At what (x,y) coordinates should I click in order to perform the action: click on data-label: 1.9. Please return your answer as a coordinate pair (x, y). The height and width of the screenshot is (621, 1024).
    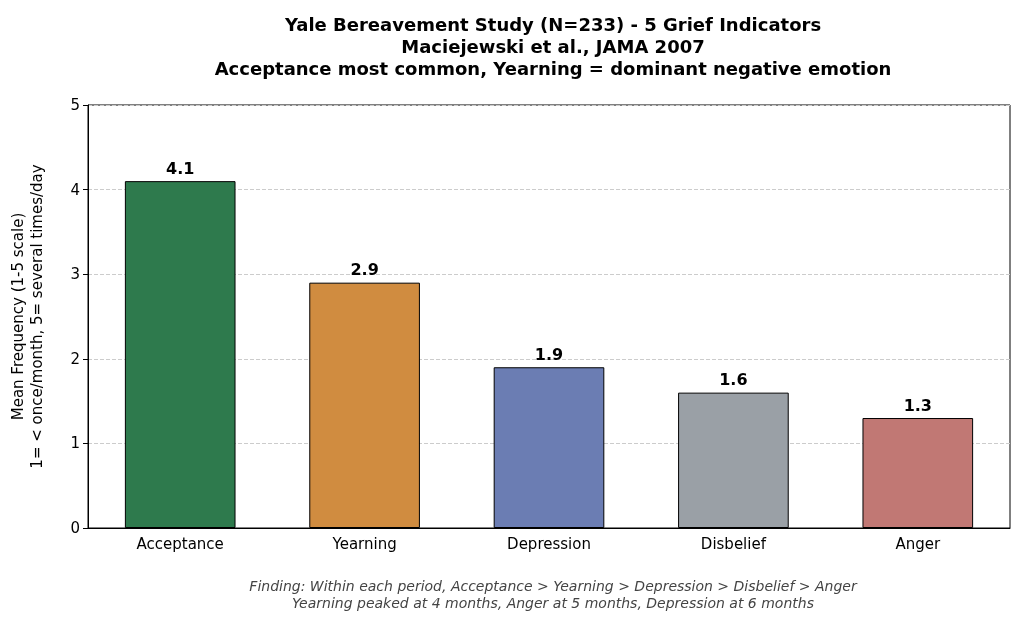
    Looking at the image, I should click on (549, 354).